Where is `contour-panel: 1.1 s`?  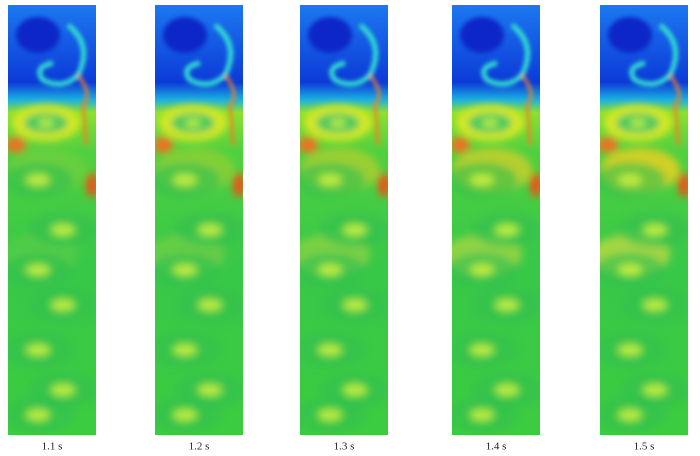
contour-panel: 1.1 s is located at coordinates (52, 229).